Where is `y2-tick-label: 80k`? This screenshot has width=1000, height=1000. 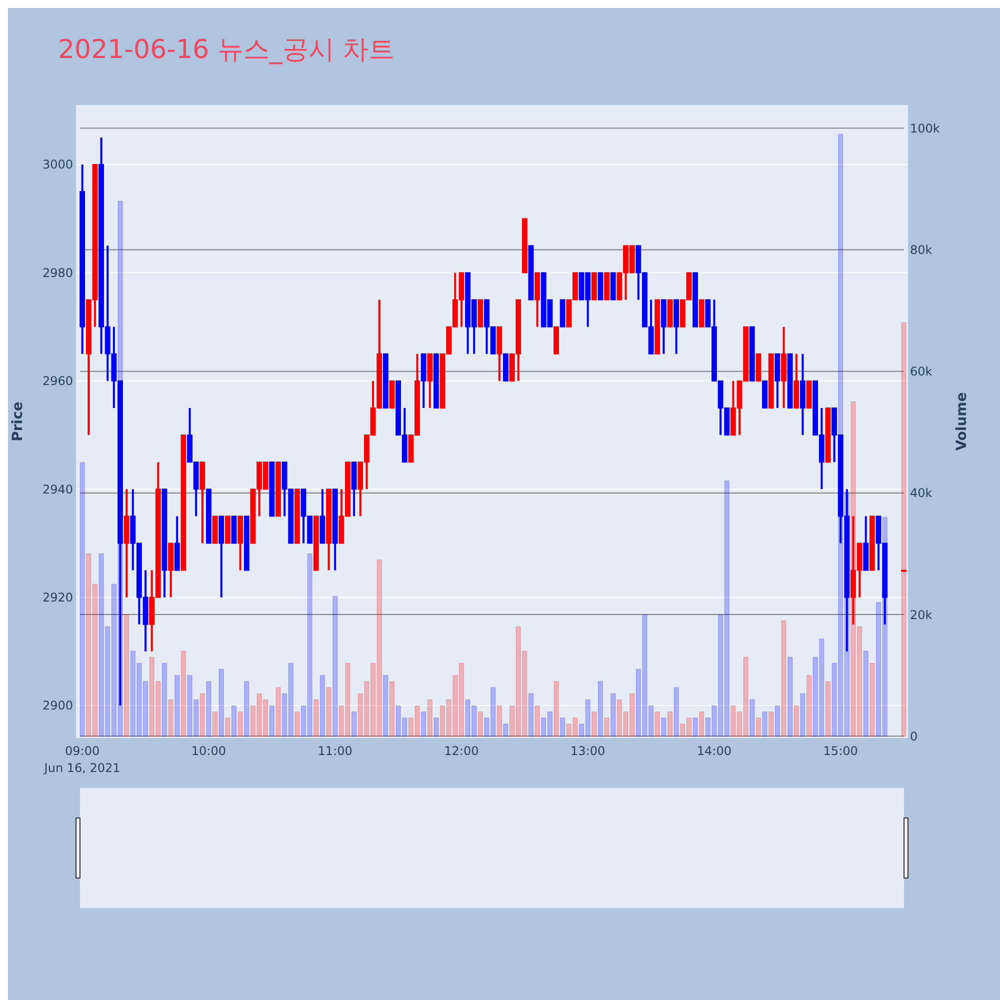 y2-tick-label: 80k is located at coordinates (921, 249).